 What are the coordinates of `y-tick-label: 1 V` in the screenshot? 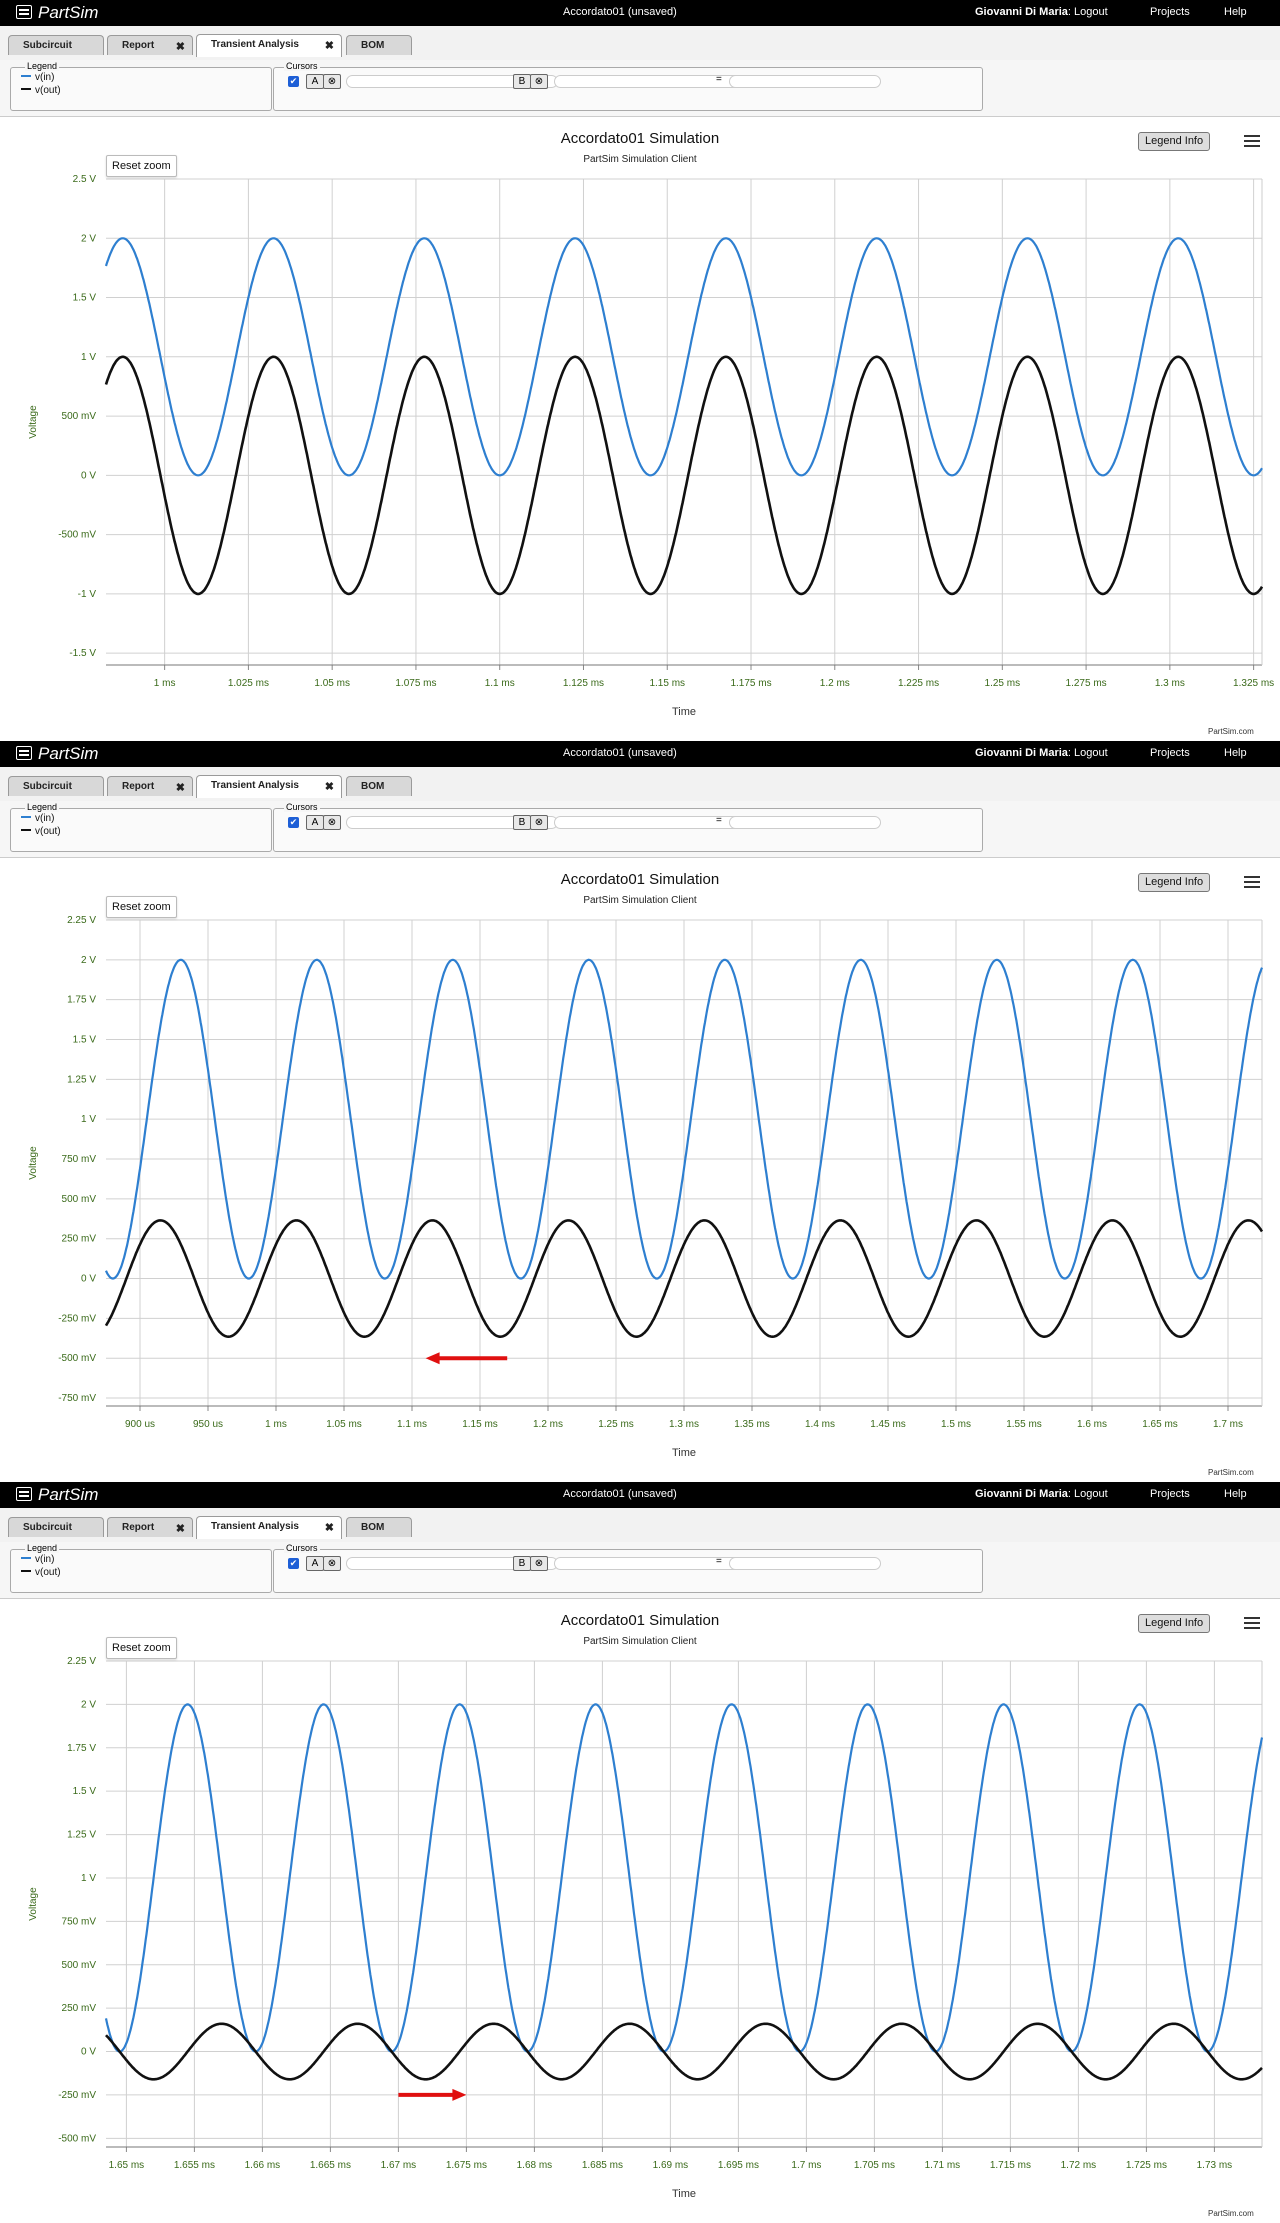 It's located at (88, 1119).